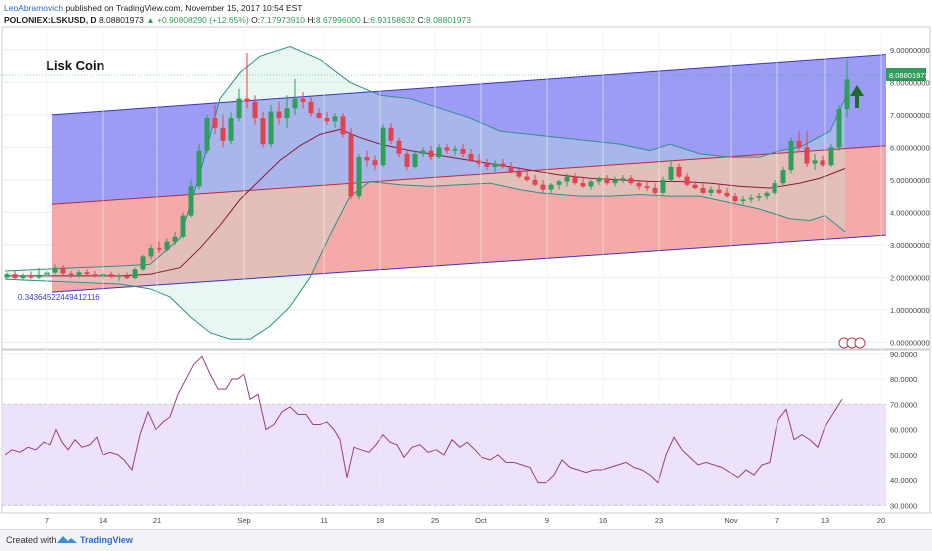 Image resolution: width=932 pixels, height=551 pixels. Describe the element at coordinates (910, 115) in the screenshot. I see `price-tick-label: 7.00000000` at that location.